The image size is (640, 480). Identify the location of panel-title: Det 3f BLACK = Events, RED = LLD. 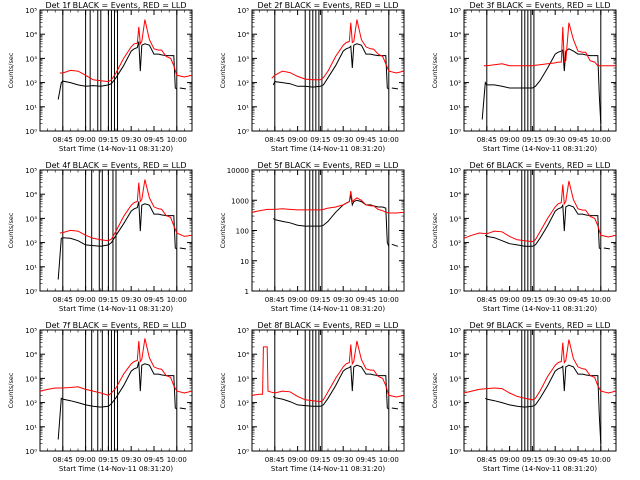
(539, 5).